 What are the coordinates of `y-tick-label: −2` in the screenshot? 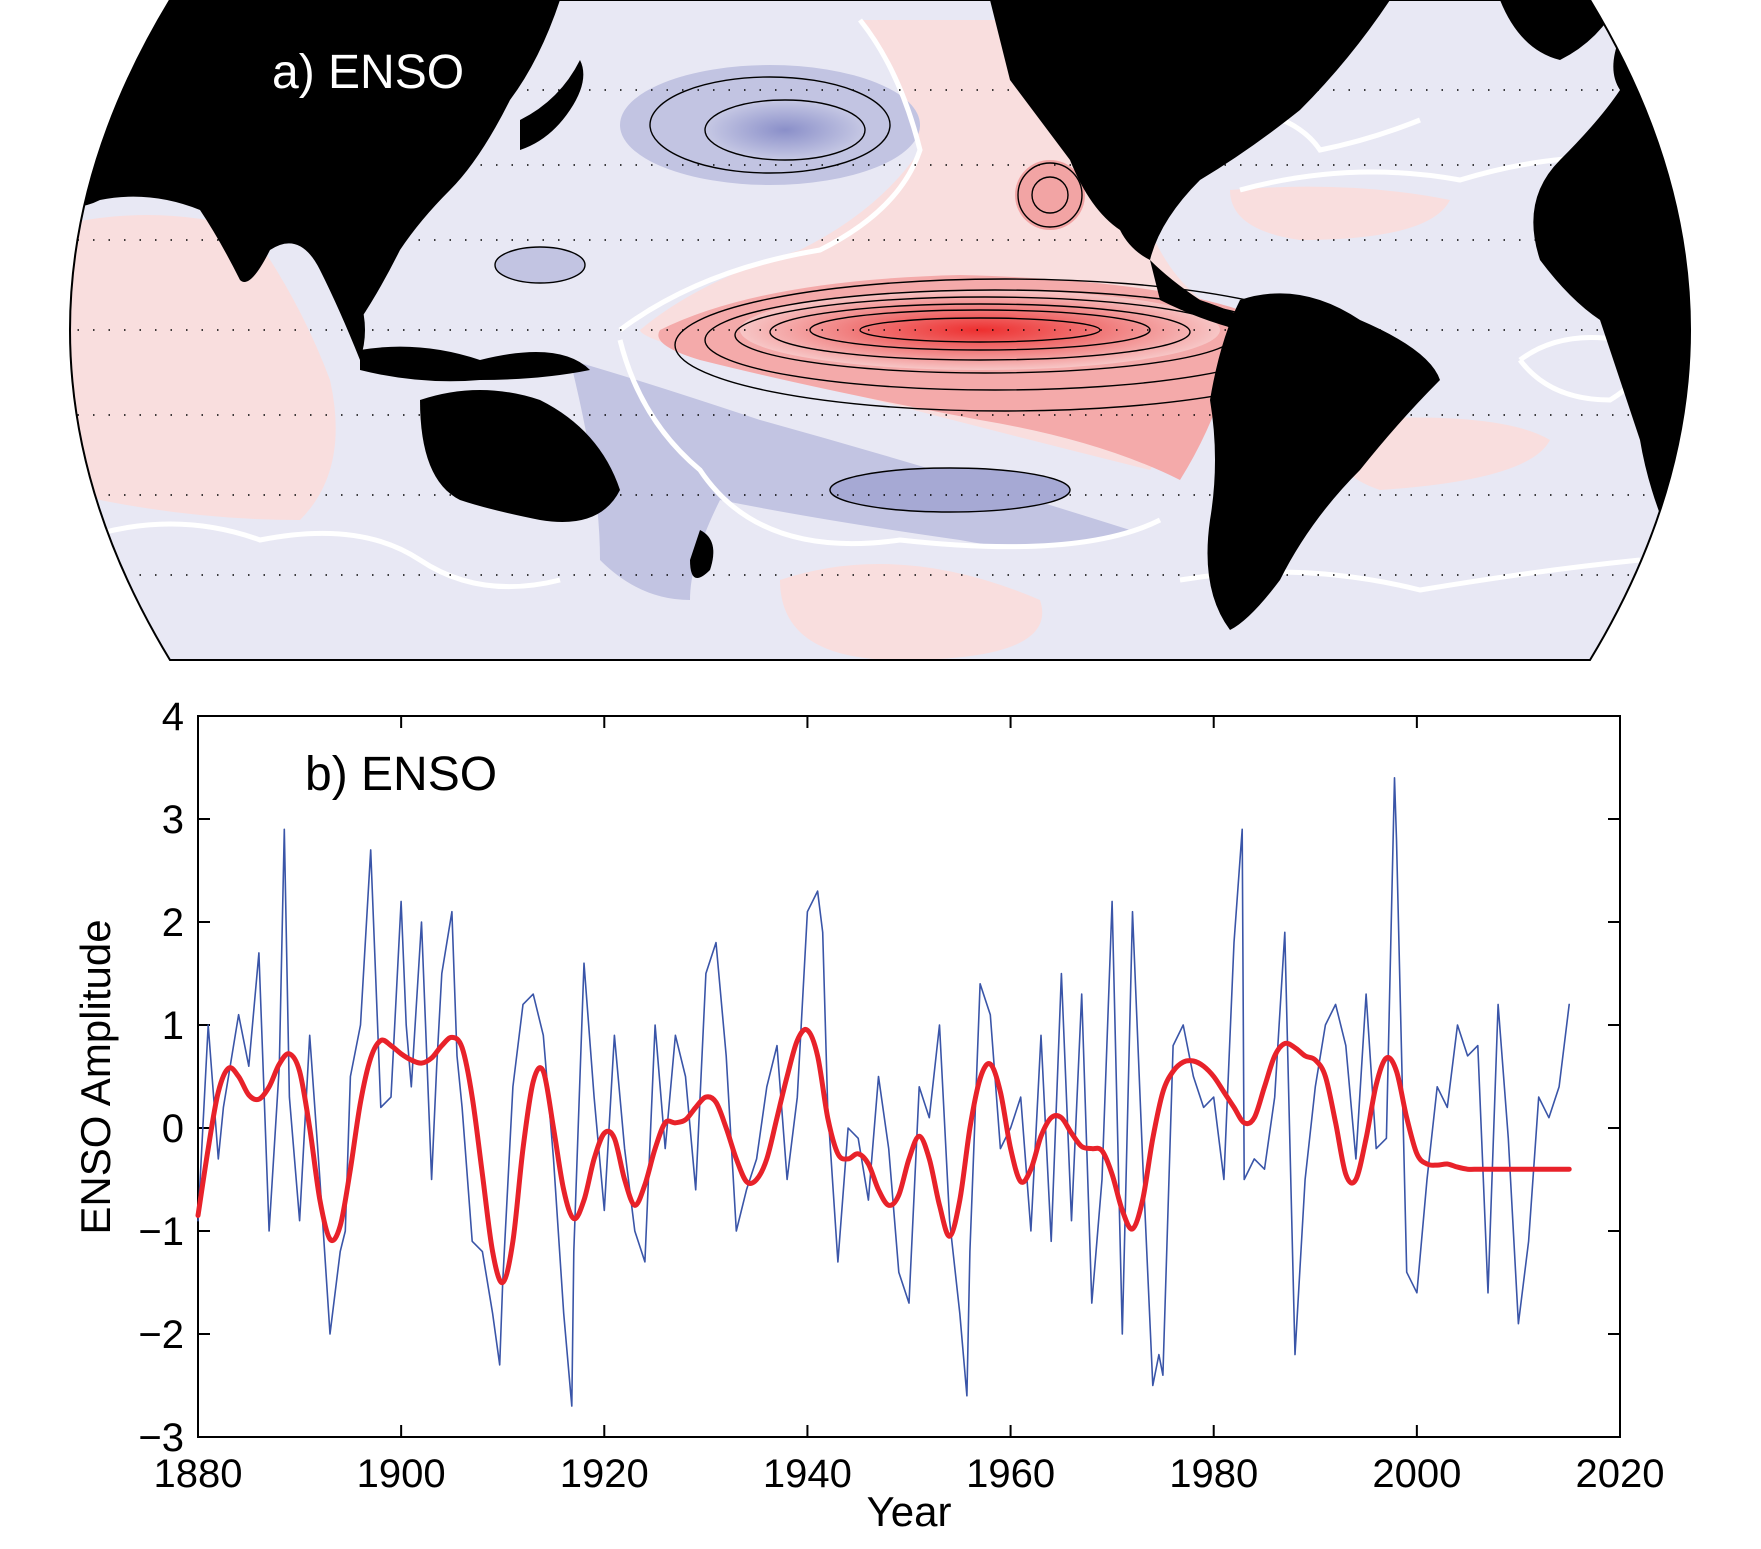 It's located at (161, 1335).